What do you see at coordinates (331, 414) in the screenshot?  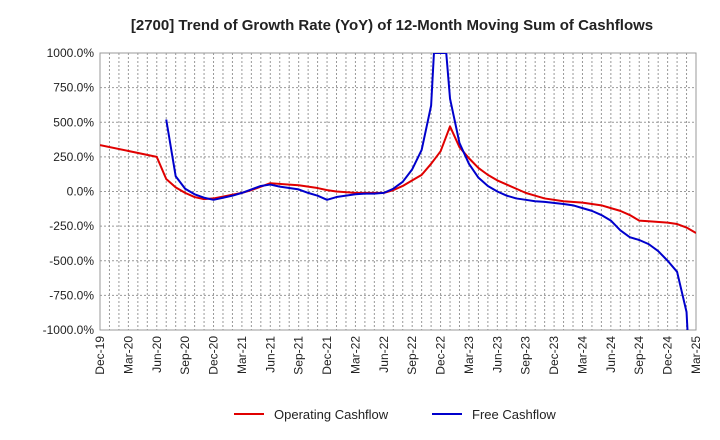 I see `legend-label: Operating Cashflow` at bounding box center [331, 414].